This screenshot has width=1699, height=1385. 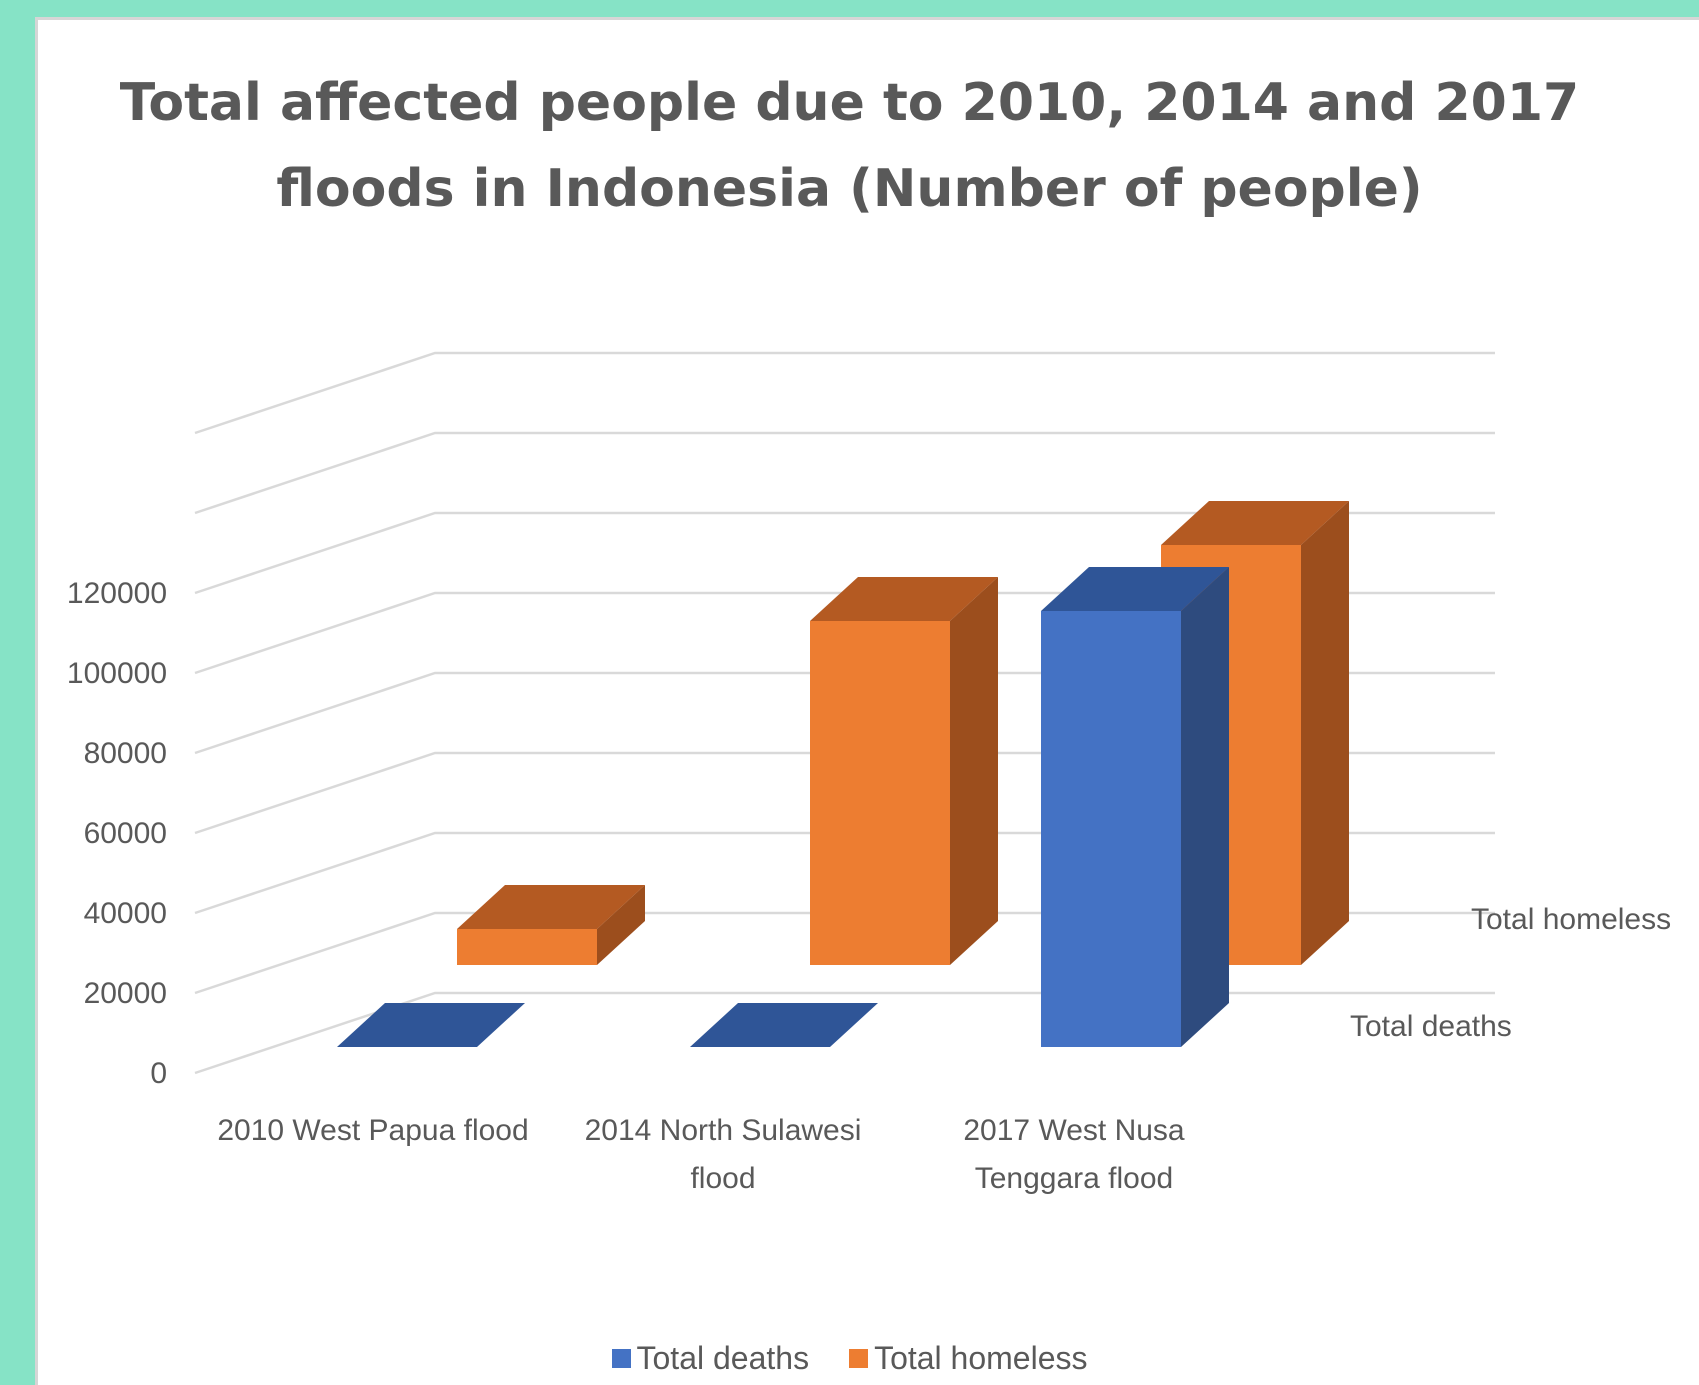 I want to click on legend: Total deaths Total homeless, so click(x=849, y=1358).